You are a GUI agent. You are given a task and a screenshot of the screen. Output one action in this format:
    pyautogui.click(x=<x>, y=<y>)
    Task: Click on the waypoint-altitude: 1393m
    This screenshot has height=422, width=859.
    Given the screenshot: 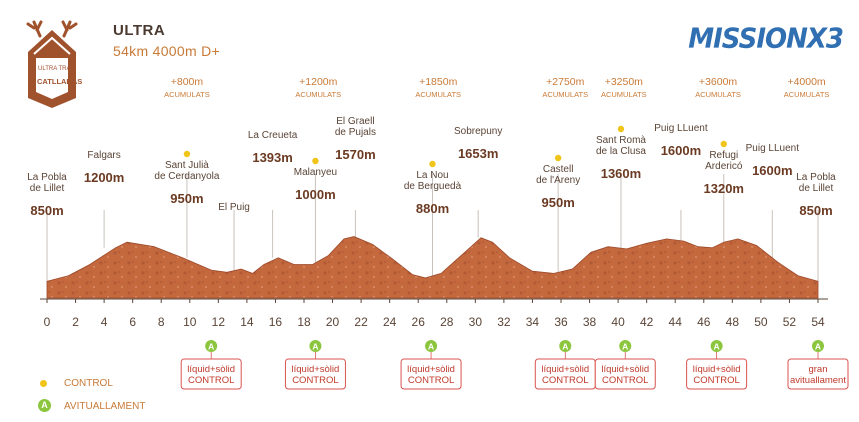 What is the action you would take?
    pyautogui.click(x=272, y=157)
    